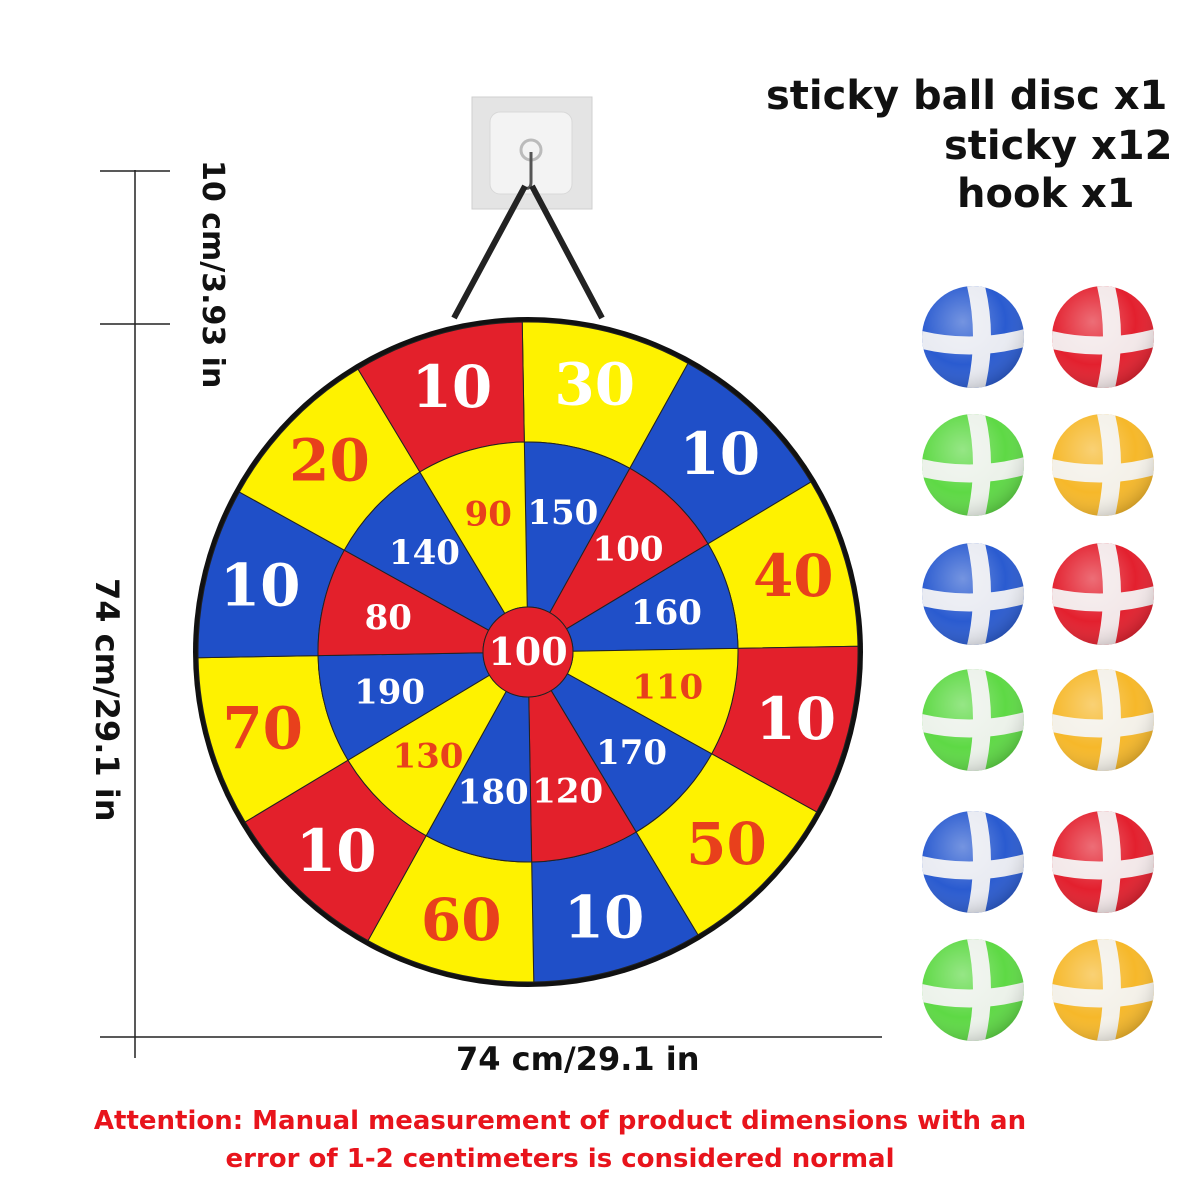 The width and height of the screenshot is (1200, 1200). What do you see at coordinates (562, 513) in the screenshot?
I see `inner_ring-score-label: 150` at bounding box center [562, 513].